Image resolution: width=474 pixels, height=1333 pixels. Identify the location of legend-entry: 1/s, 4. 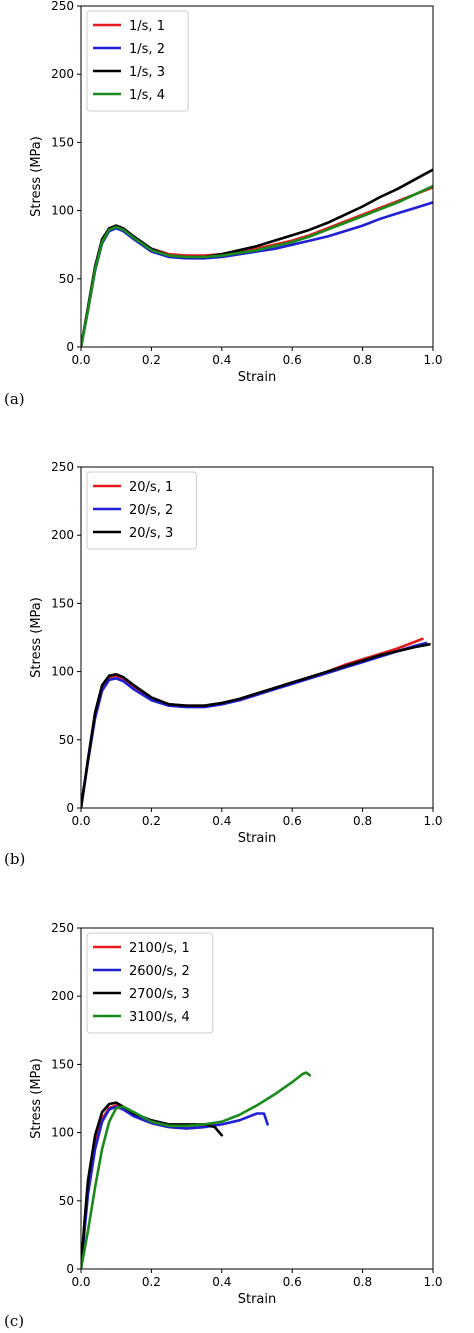
(147, 95).